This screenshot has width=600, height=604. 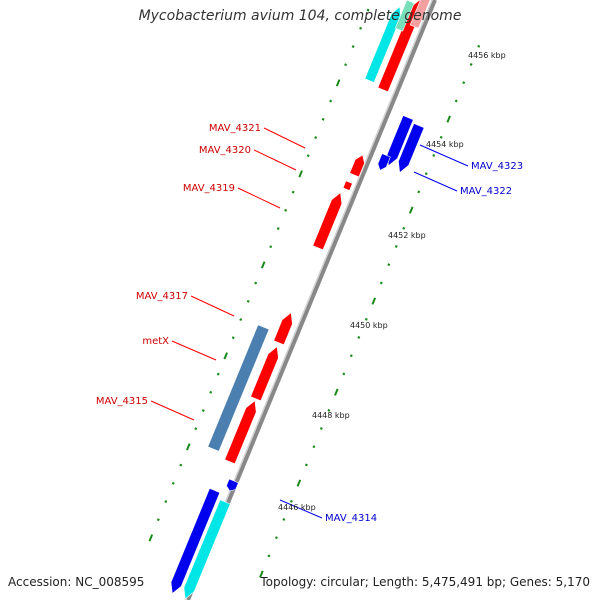 What do you see at coordinates (420, 14) in the screenshot?
I see `gene-arrow-top-pink` at bounding box center [420, 14].